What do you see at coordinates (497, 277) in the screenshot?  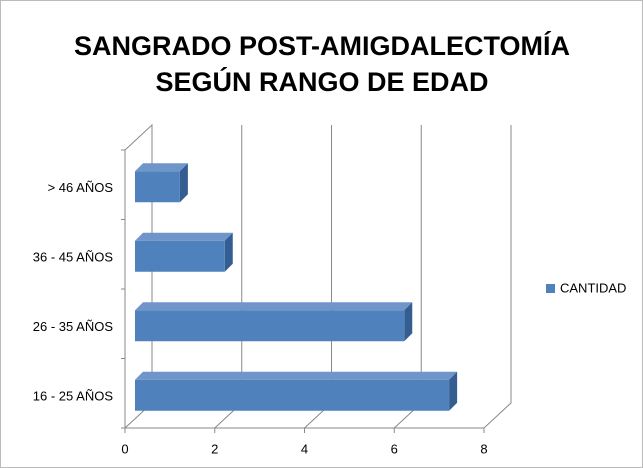 I see `grid-line` at bounding box center [497, 277].